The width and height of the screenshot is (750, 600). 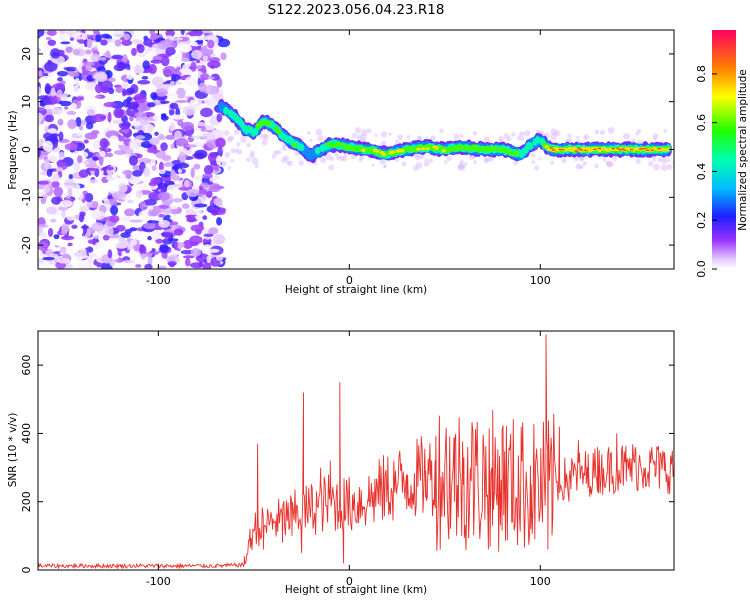 What do you see at coordinates (158, 280) in the screenshot?
I see `x-tick-label: -100` at bounding box center [158, 280].